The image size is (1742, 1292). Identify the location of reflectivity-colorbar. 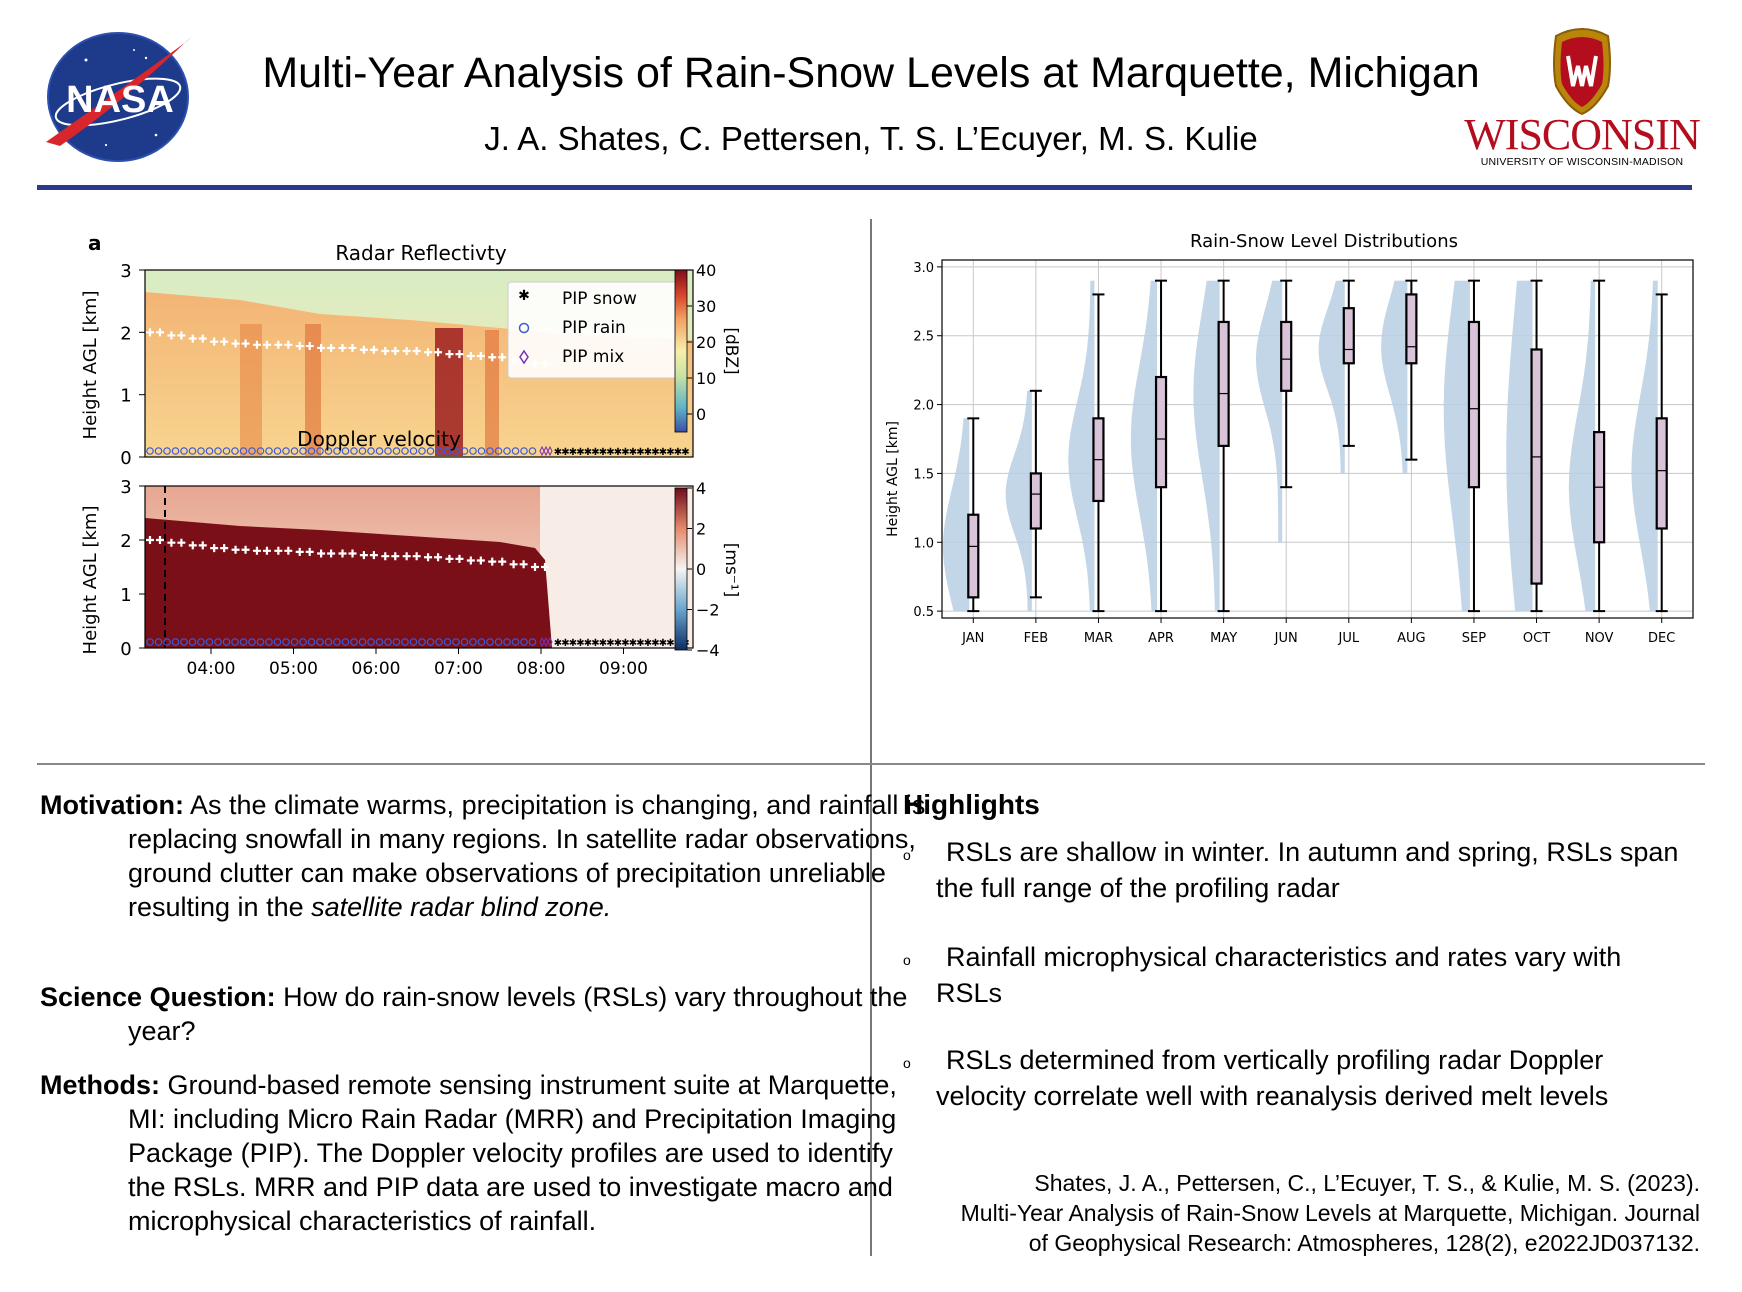
(681, 351).